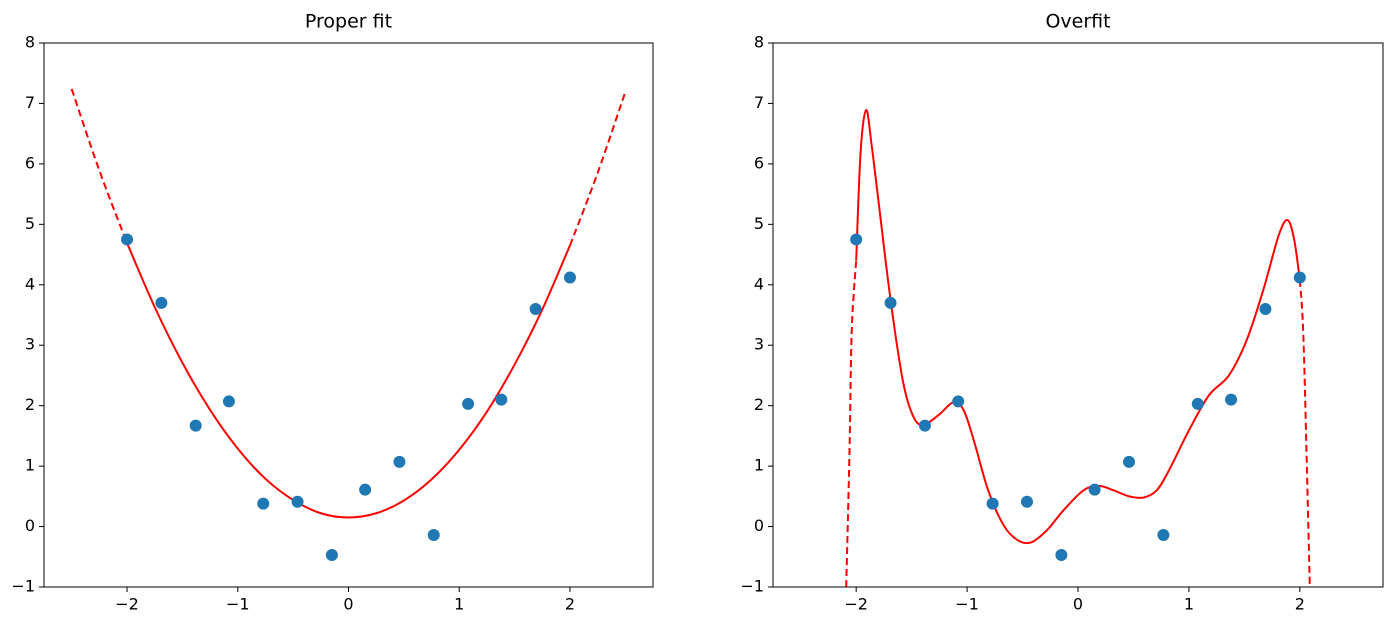 The height and width of the screenshot is (632, 1391). I want to click on chart-title: Overfit, so click(1077, 22).